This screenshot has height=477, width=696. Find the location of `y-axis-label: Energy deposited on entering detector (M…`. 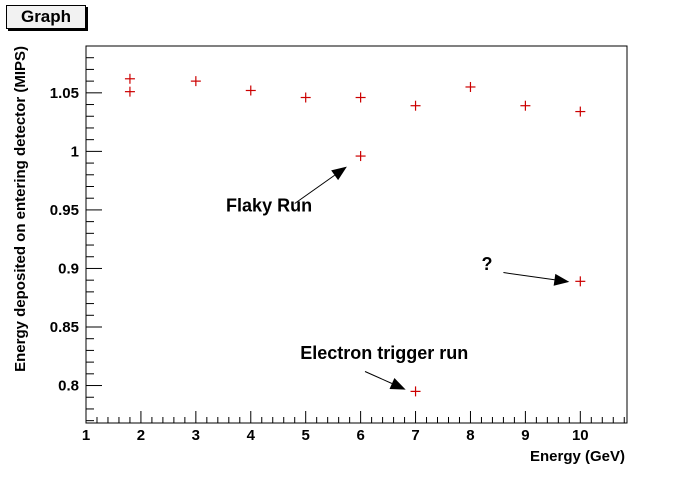

y-axis-label: Energy deposited on entering detector (M… is located at coordinates (20, 209).